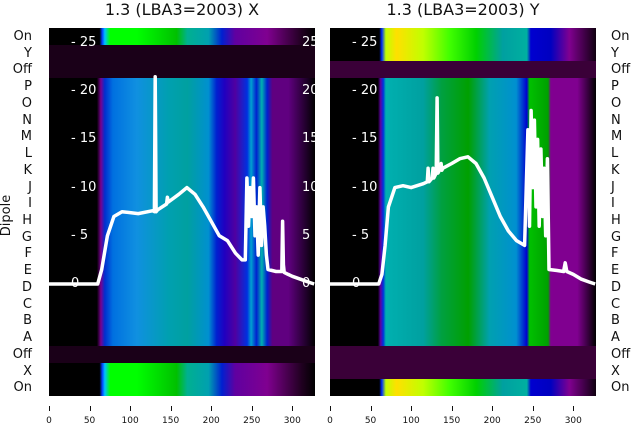 Image resolution: width=640 pixels, height=440 pixels. What do you see at coordinates (182, 354) in the screenshot?
I see `row-off-bottom` at bounding box center [182, 354].